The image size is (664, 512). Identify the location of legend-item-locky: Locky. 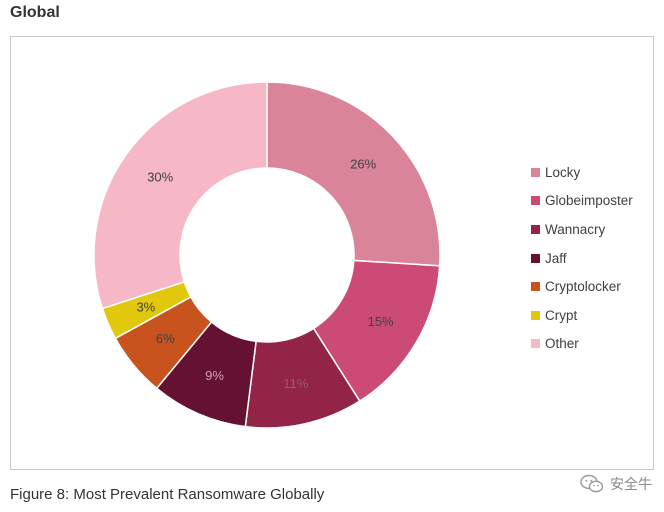
(582, 172).